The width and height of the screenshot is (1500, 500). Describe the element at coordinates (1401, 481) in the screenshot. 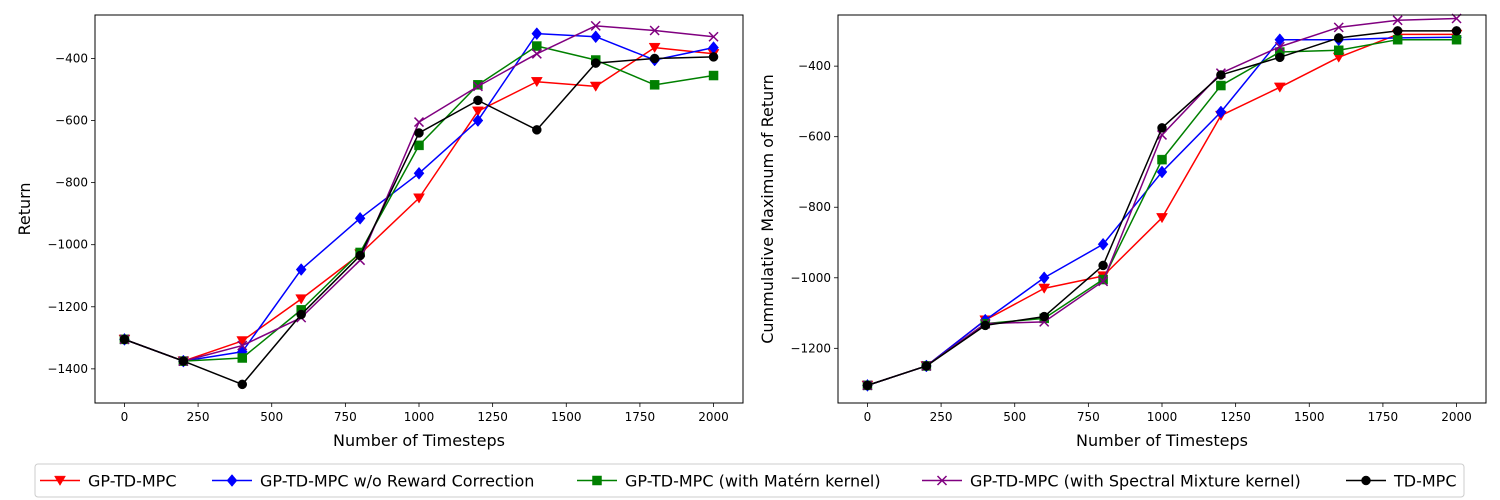

I see `legend-item: TD-MPC` at that location.